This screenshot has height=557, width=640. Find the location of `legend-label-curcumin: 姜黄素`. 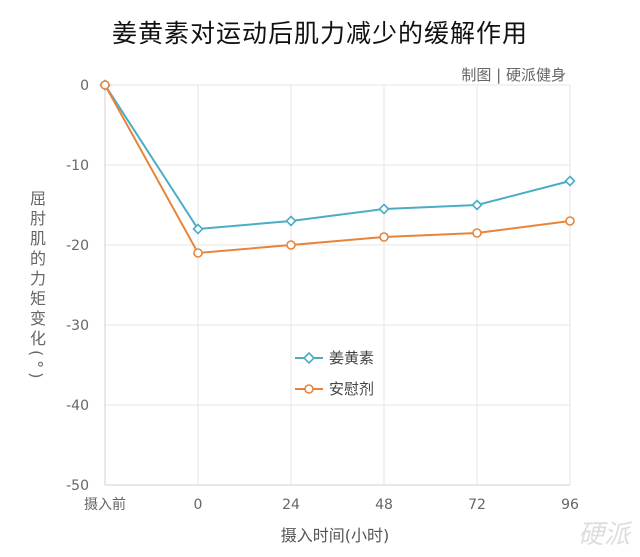

legend-label-curcumin: 姜黄素 is located at coordinates (352, 358).